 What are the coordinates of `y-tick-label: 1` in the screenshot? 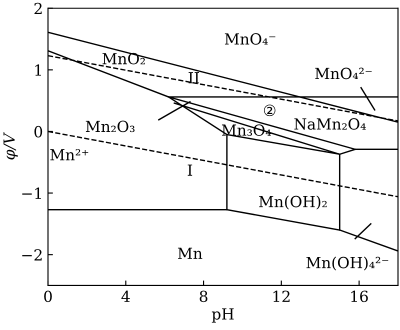 It's located at (38, 70).